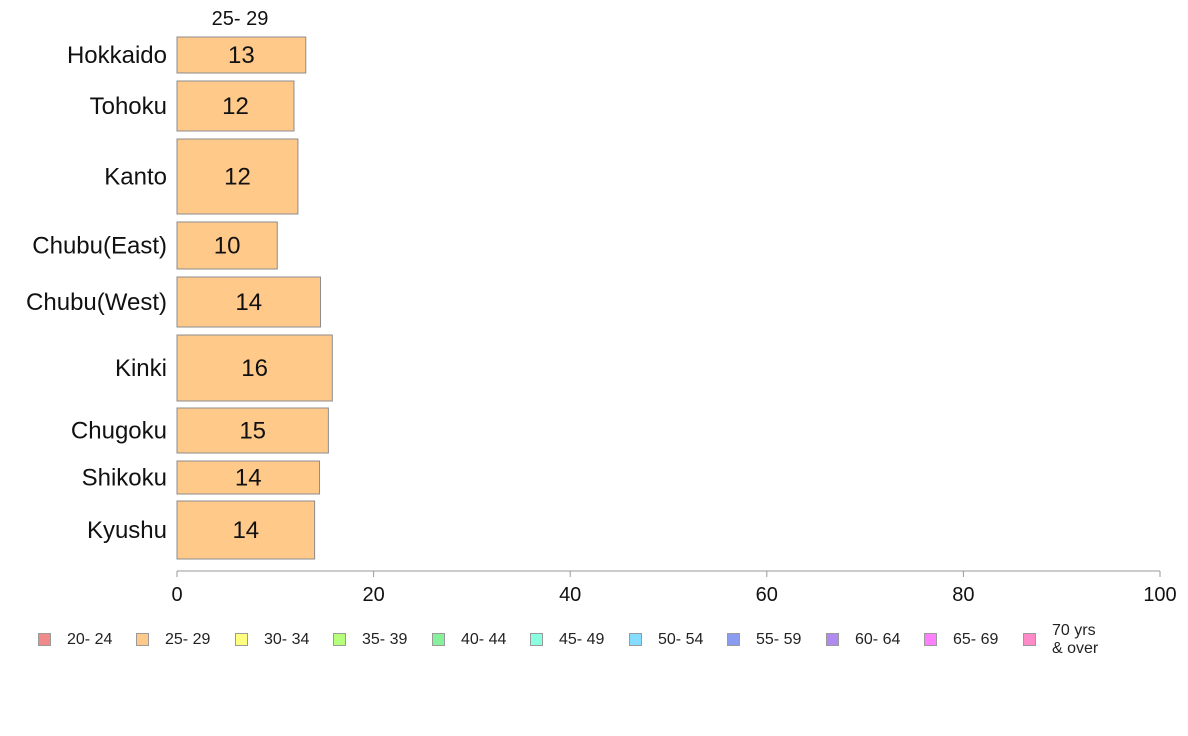 The image size is (1188, 736). What do you see at coordinates (767, 595) in the screenshot?
I see `x-tick-label: 60` at bounding box center [767, 595].